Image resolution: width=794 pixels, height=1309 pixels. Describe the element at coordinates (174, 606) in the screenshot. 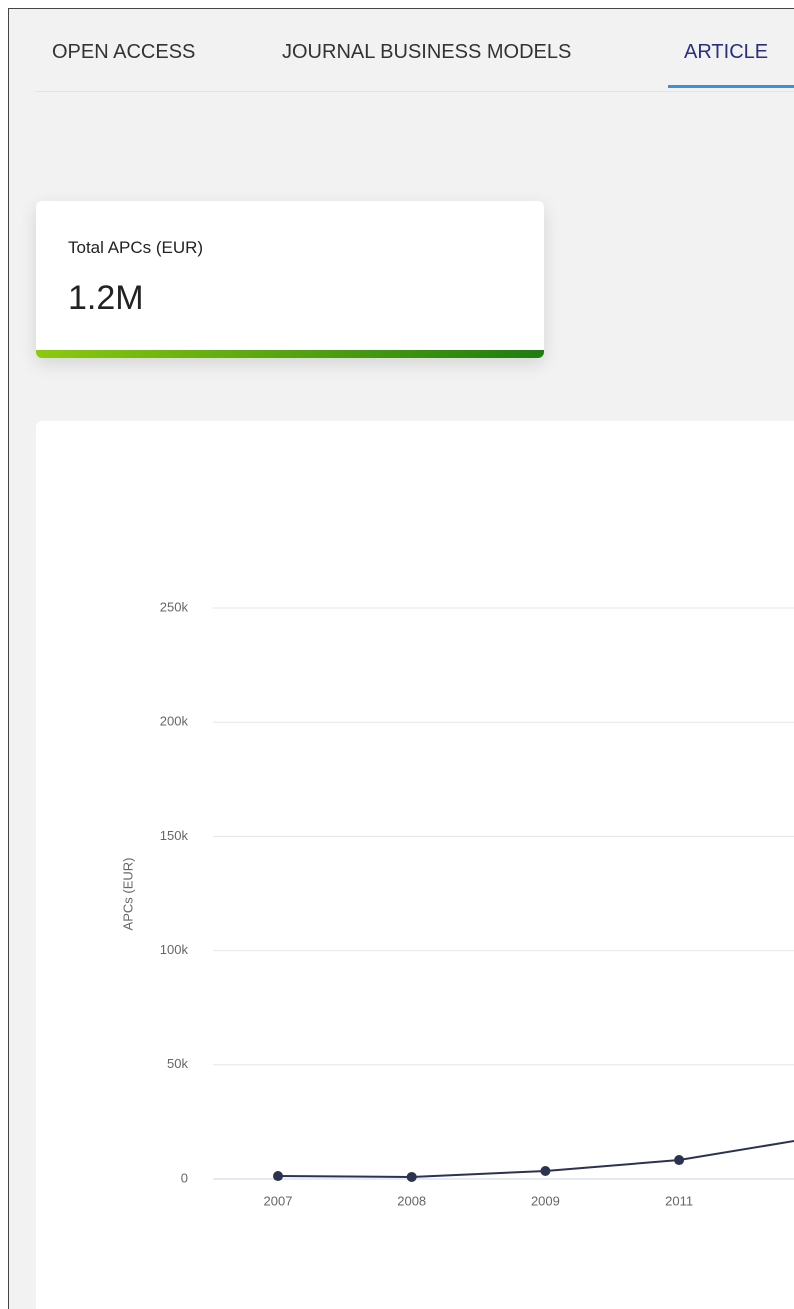

I see `y-tick-label: 250k` at that location.